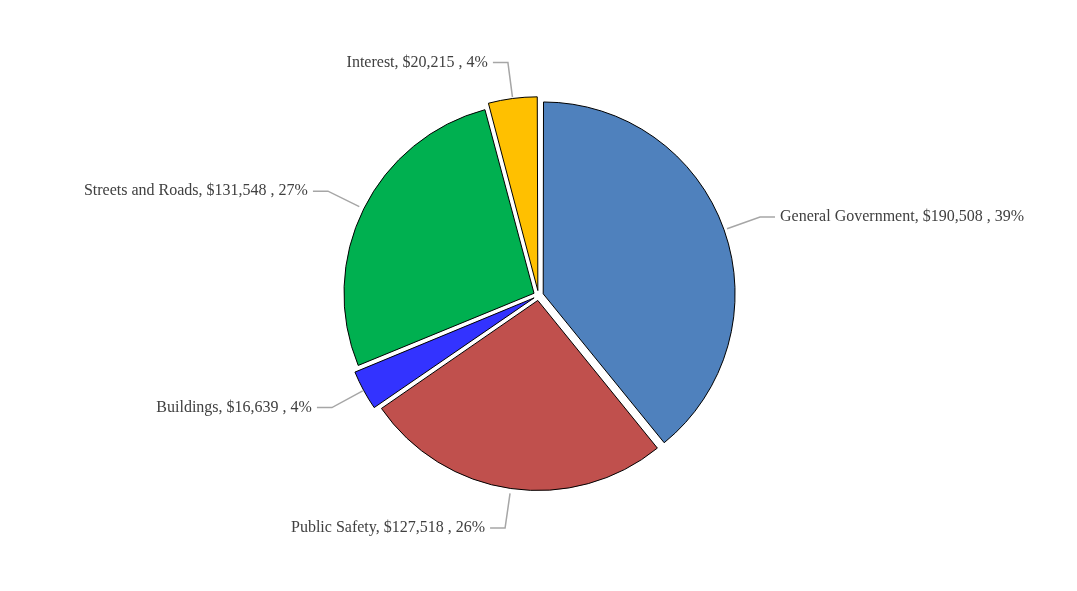  What do you see at coordinates (234, 406) in the screenshot?
I see `slice-label: Buildings, $16,639 , 4%` at bounding box center [234, 406].